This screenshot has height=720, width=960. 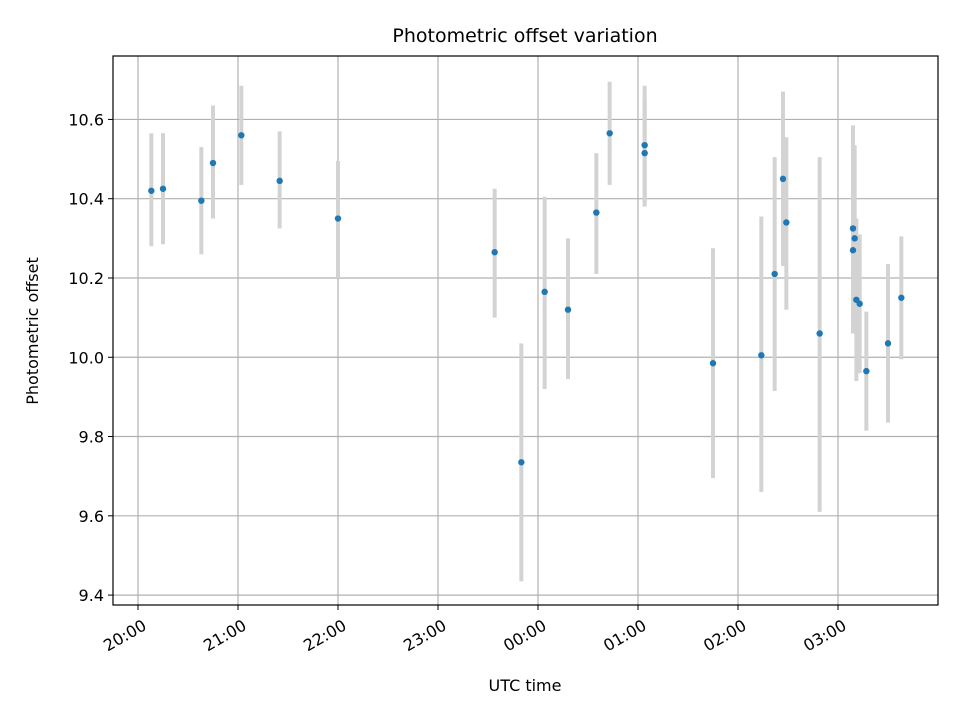 I want to click on y-tick-label: 9.4, so click(x=91, y=595).